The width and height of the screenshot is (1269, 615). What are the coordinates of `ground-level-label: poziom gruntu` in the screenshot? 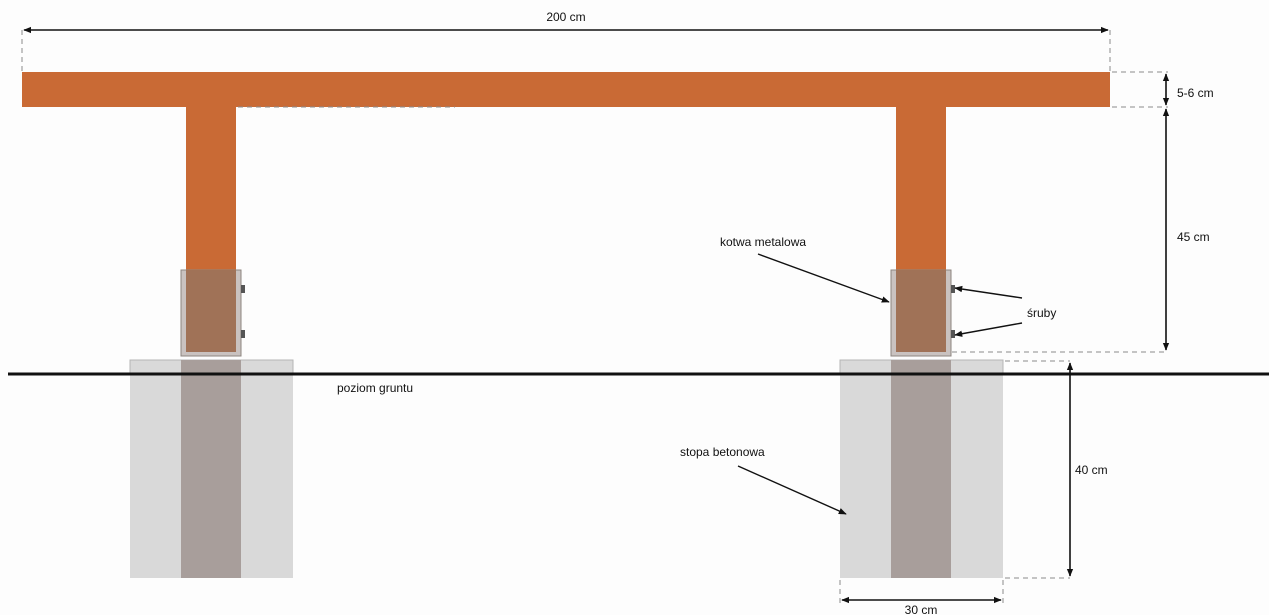 It's located at (375, 388).